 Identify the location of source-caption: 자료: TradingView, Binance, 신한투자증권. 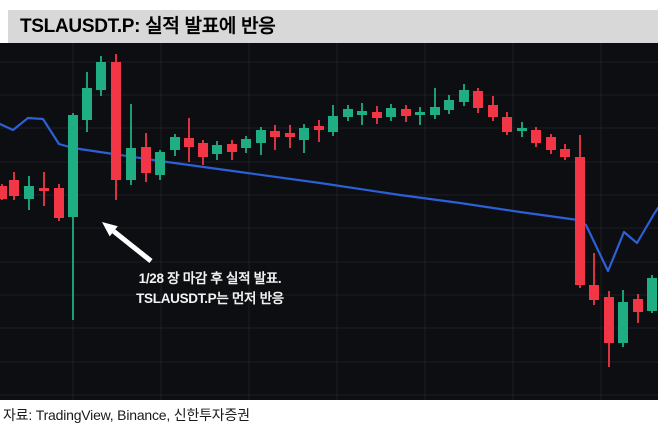
(126, 414).